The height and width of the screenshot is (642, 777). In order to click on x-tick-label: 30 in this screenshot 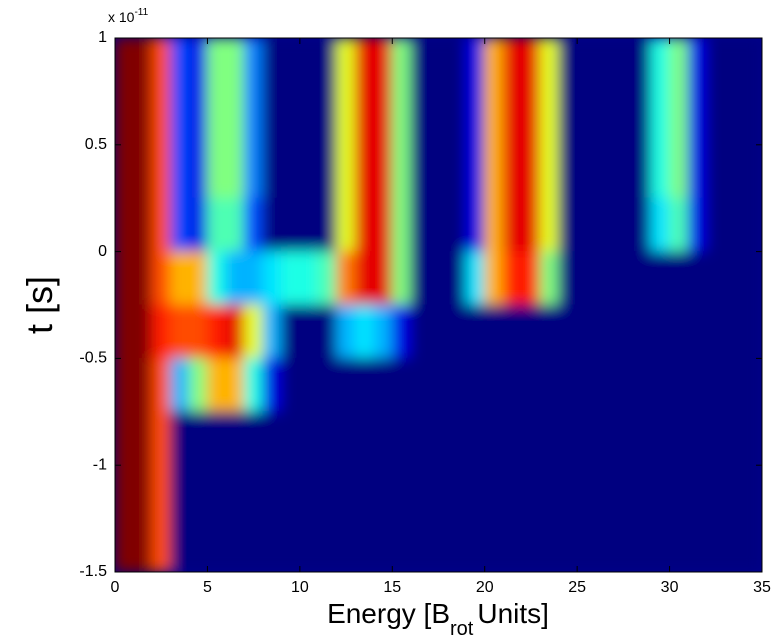, I will do `click(670, 587)`.